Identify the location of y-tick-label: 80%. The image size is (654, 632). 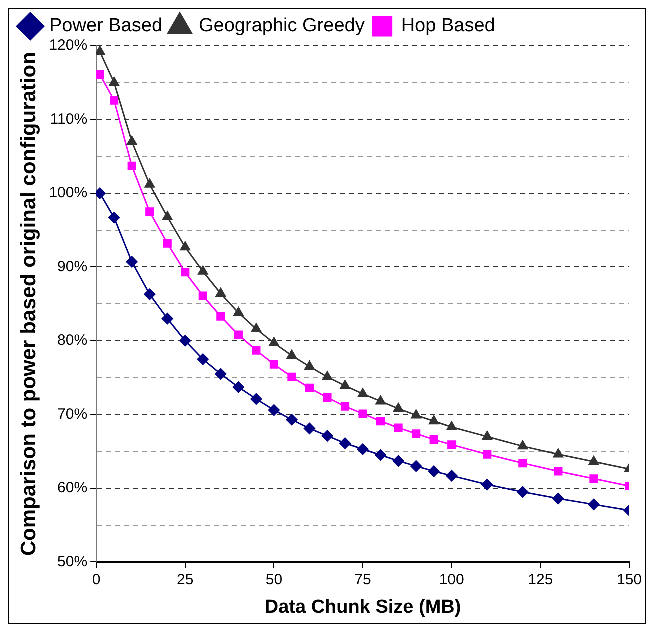
(73, 341).